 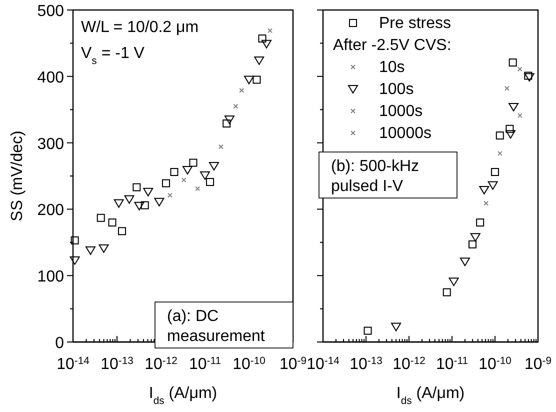 What do you see at coordinates (50, 211) in the screenshot?
I see `y-tick-label: 200` at bounding box center [50, 211].